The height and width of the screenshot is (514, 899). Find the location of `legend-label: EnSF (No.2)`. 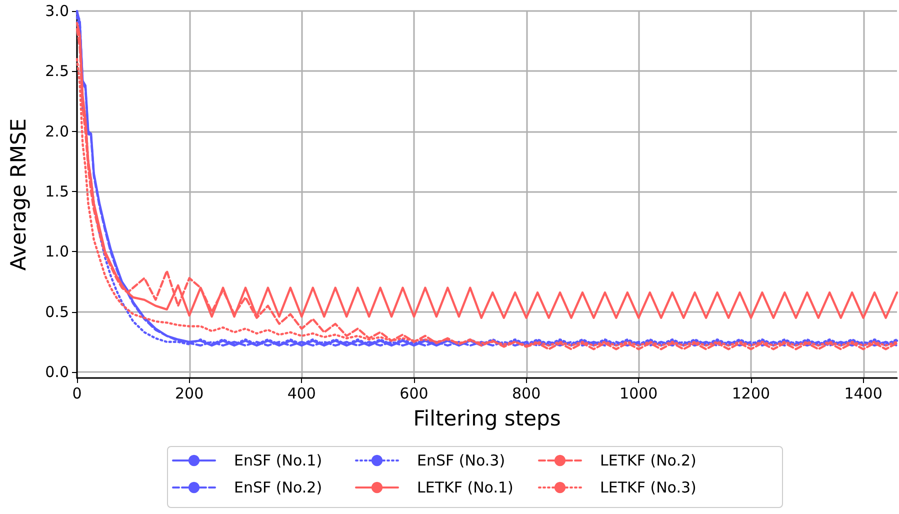

legend-label: EnSF (No.2) is located at coordinates (278, 487).